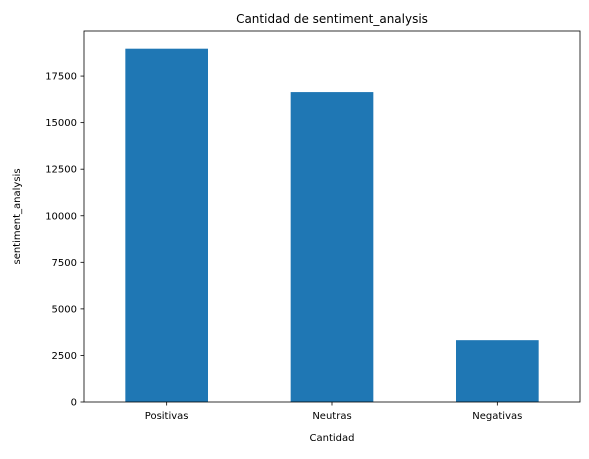  Describe the element at coordinates (64, 356) in the screenshot. I see `y-tick-label: 2500` at that location.